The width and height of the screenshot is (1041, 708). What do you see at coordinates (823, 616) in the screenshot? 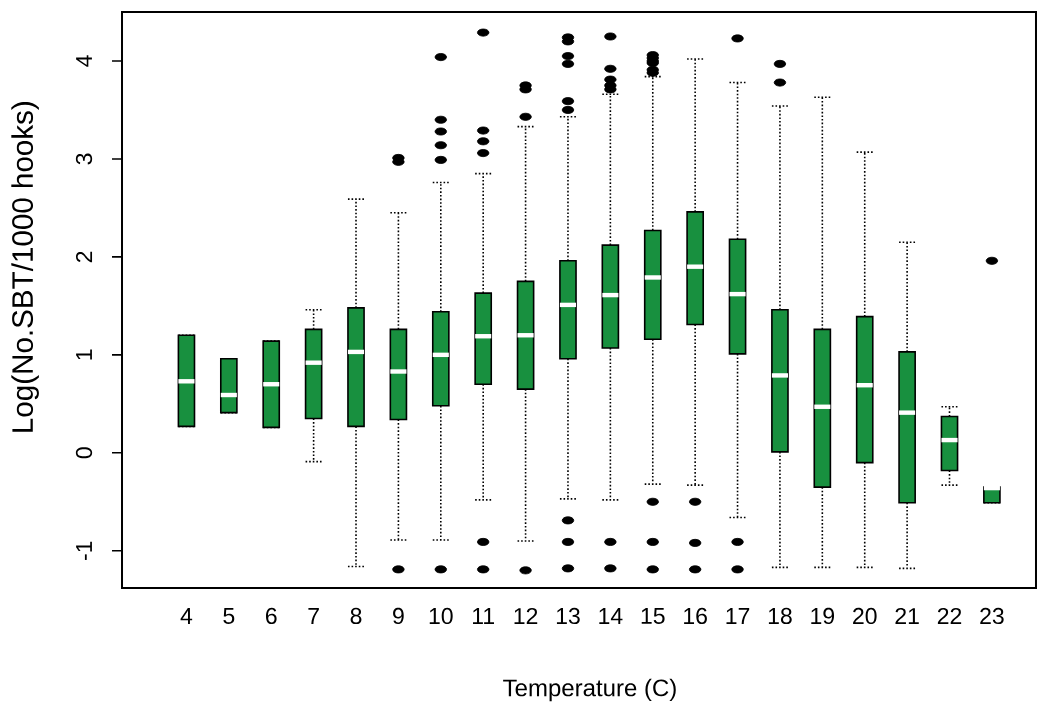
I see `x-tick-label: 19` at bounding box center [823, 616].